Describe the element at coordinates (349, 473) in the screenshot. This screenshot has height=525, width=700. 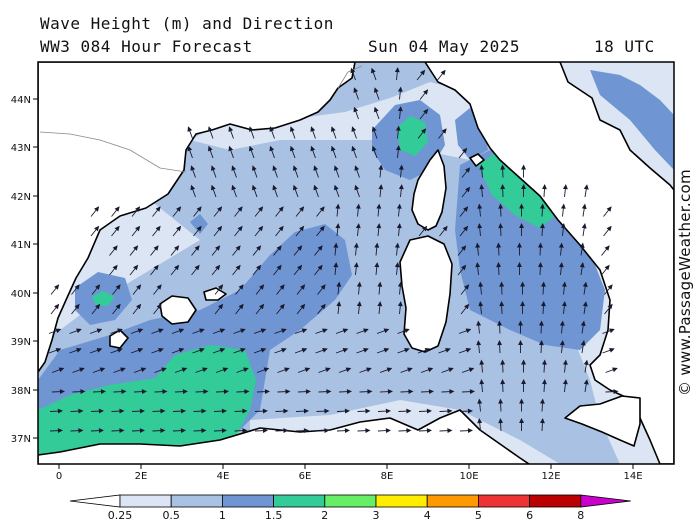
I see `lon-axis: 0 2E 4E 6E 8E 10E 12E 14E` at that location.